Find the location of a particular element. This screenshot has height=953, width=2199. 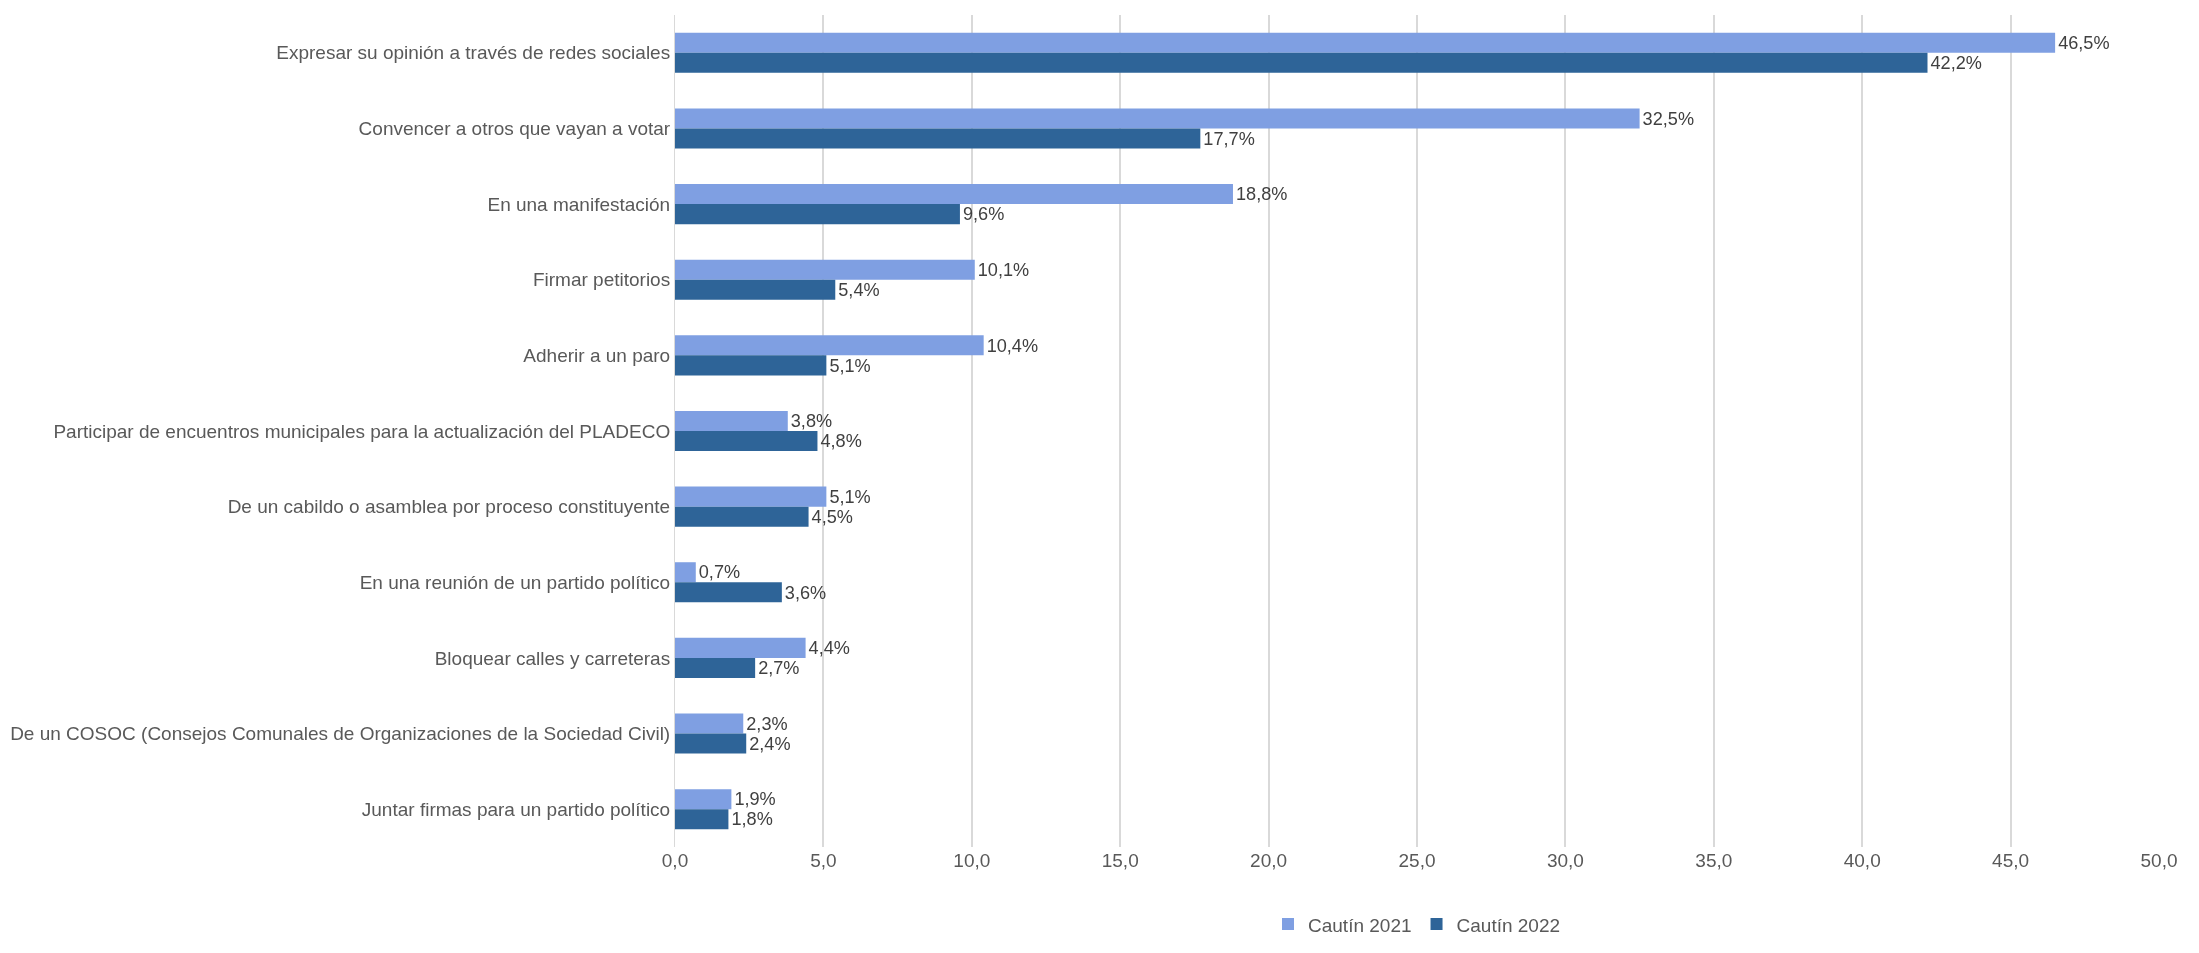

data-label: 3,6% is located at coordinates (805, 592).